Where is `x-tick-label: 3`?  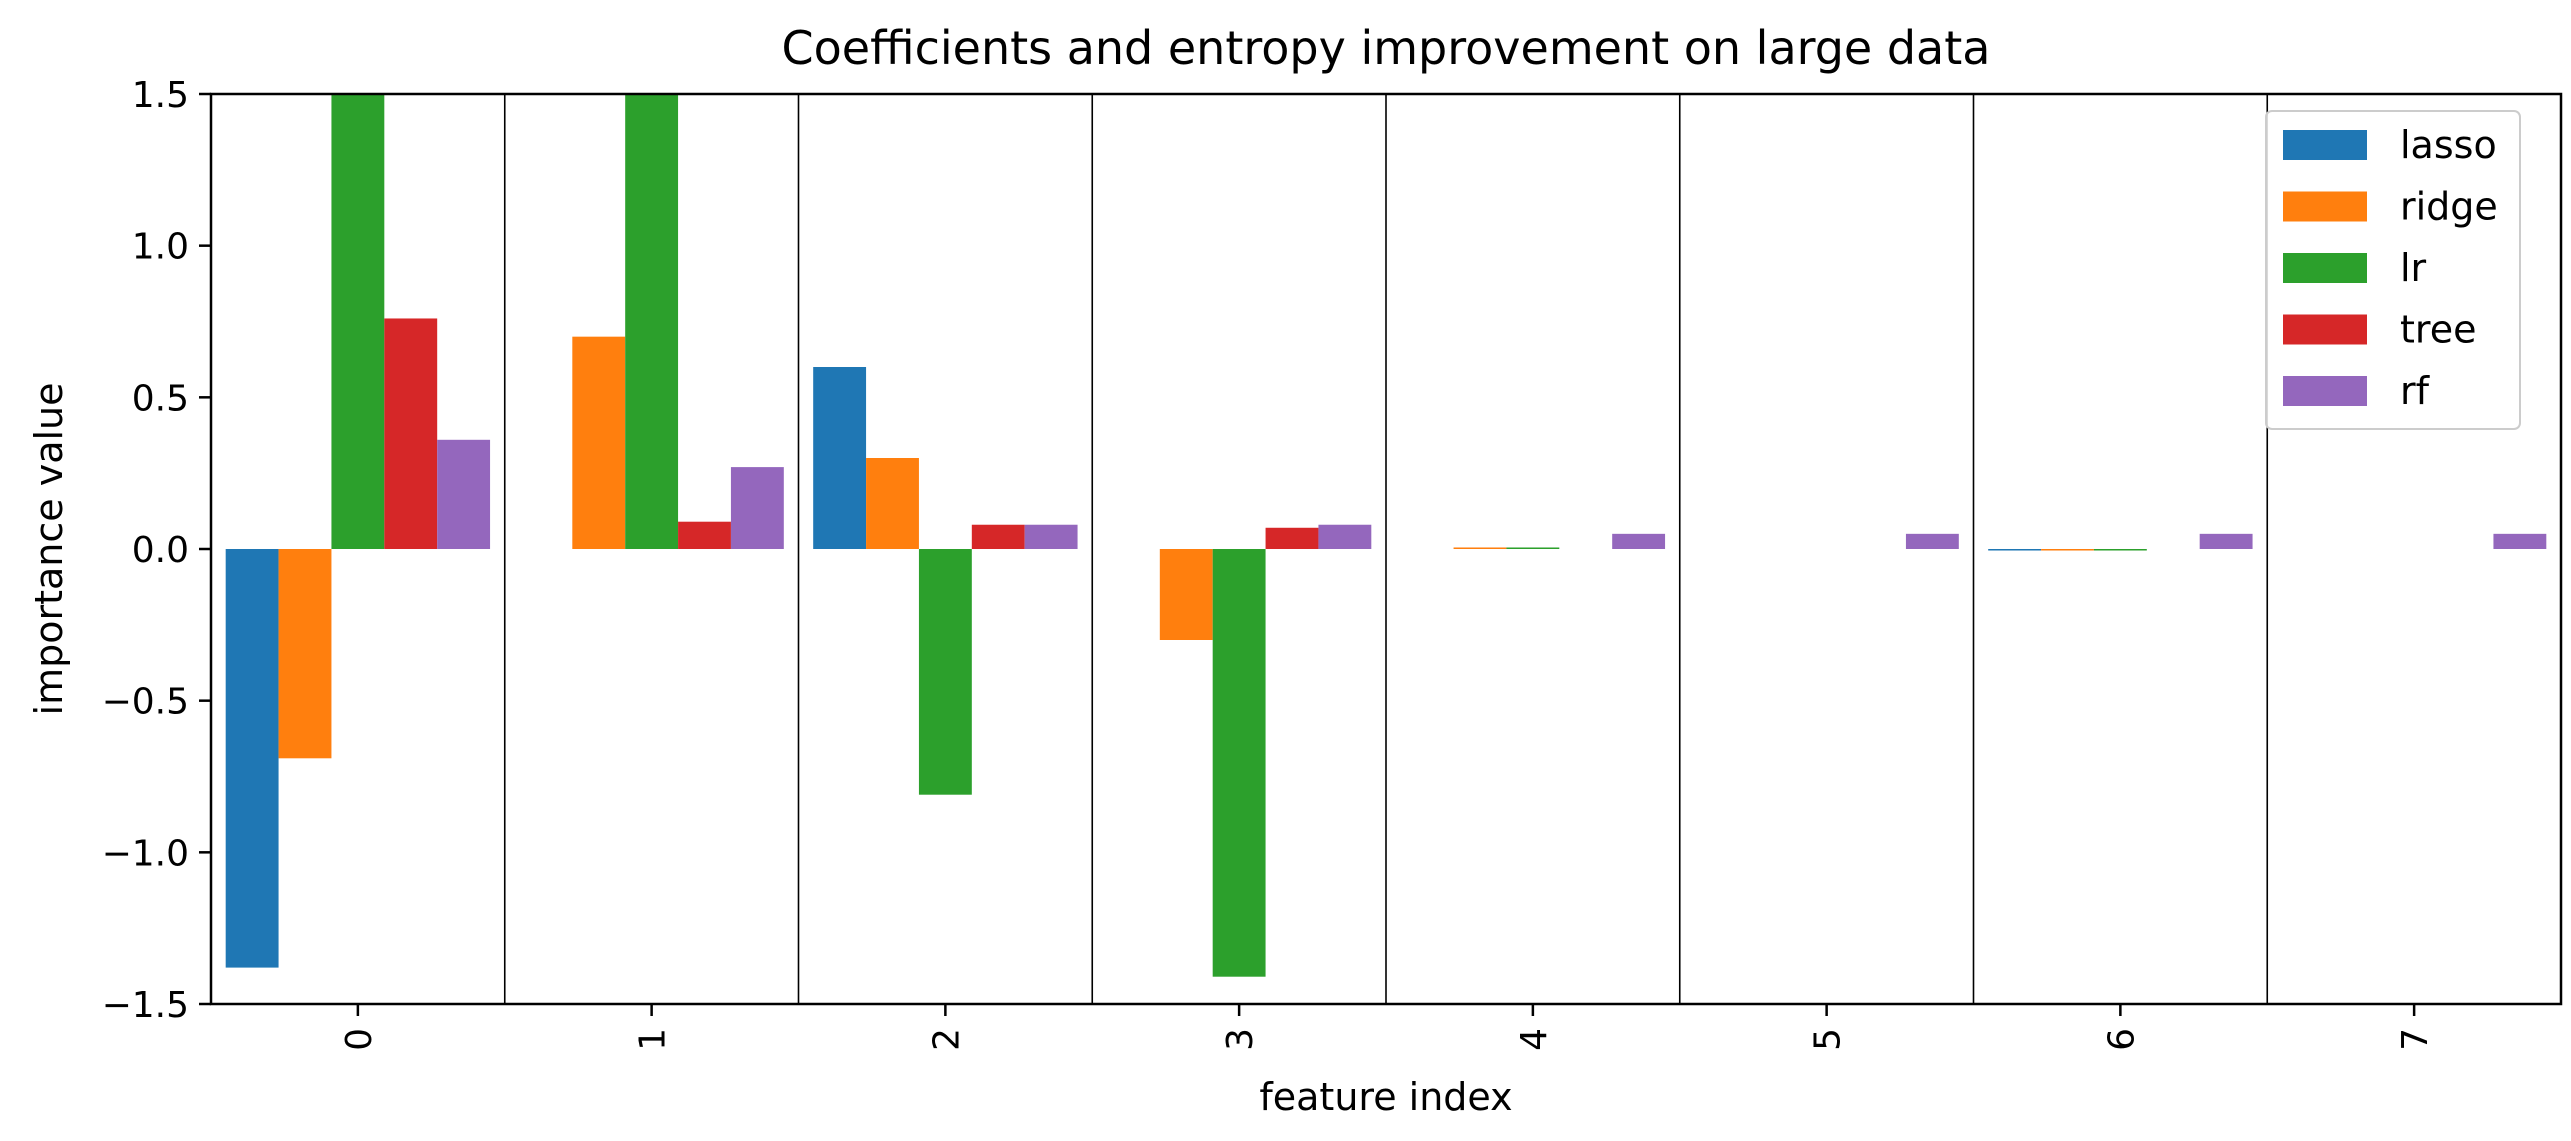
x-tick-label: 3 is located at coordinates (1240, 1039).